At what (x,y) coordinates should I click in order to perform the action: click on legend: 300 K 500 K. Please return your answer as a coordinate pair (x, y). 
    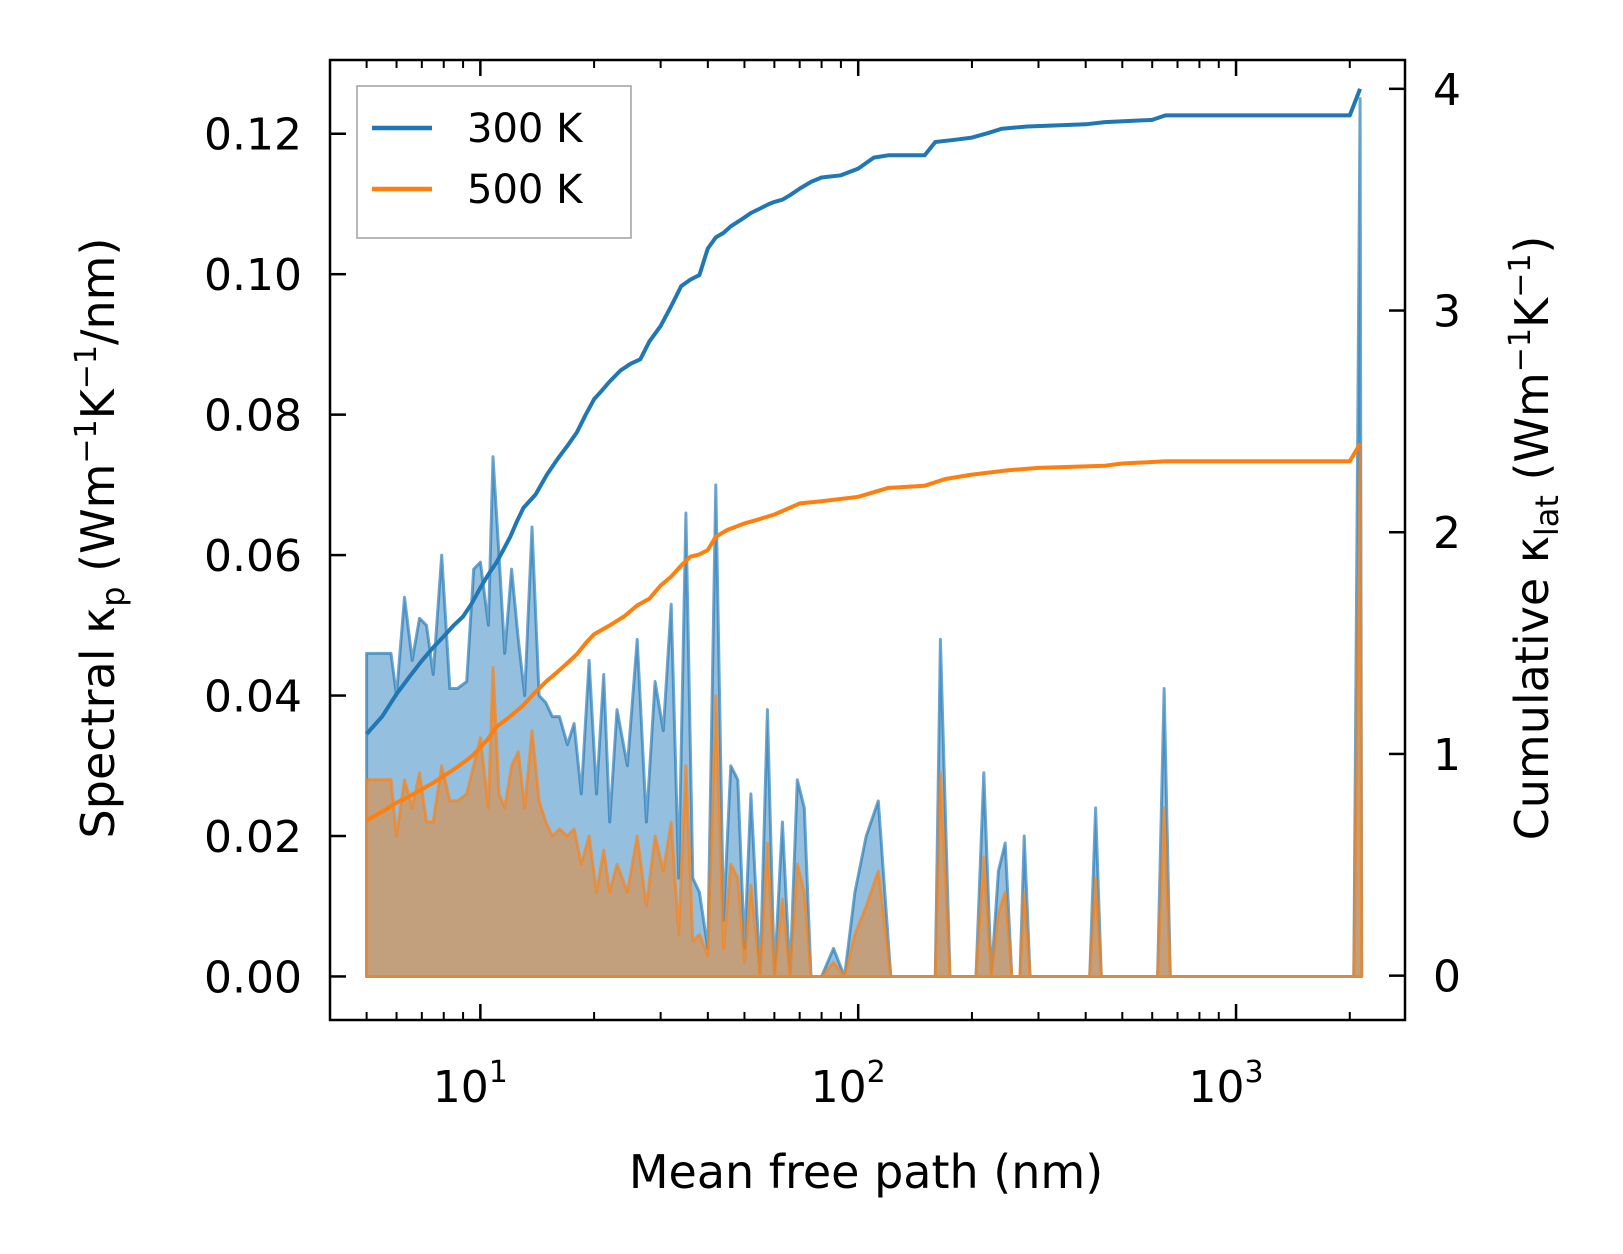
    Looking at the image, I should click on (494, 162).